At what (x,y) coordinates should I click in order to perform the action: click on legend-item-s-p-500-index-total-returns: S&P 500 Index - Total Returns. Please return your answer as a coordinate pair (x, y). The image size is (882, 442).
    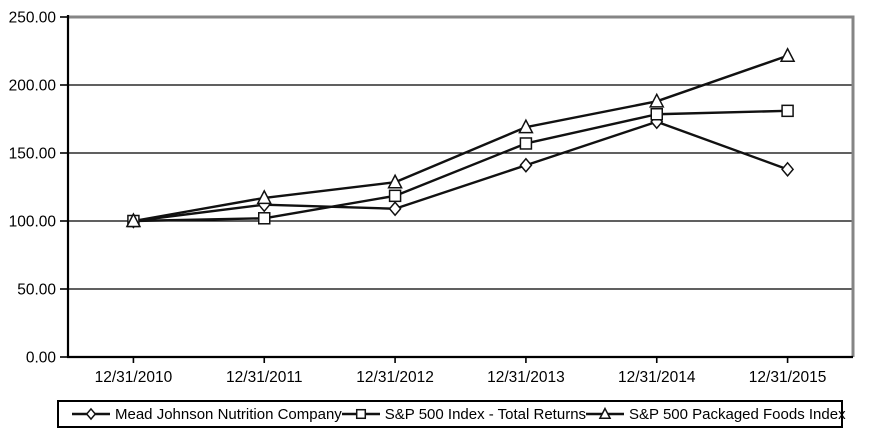
    Looking at the image, I should click on (464, 414).